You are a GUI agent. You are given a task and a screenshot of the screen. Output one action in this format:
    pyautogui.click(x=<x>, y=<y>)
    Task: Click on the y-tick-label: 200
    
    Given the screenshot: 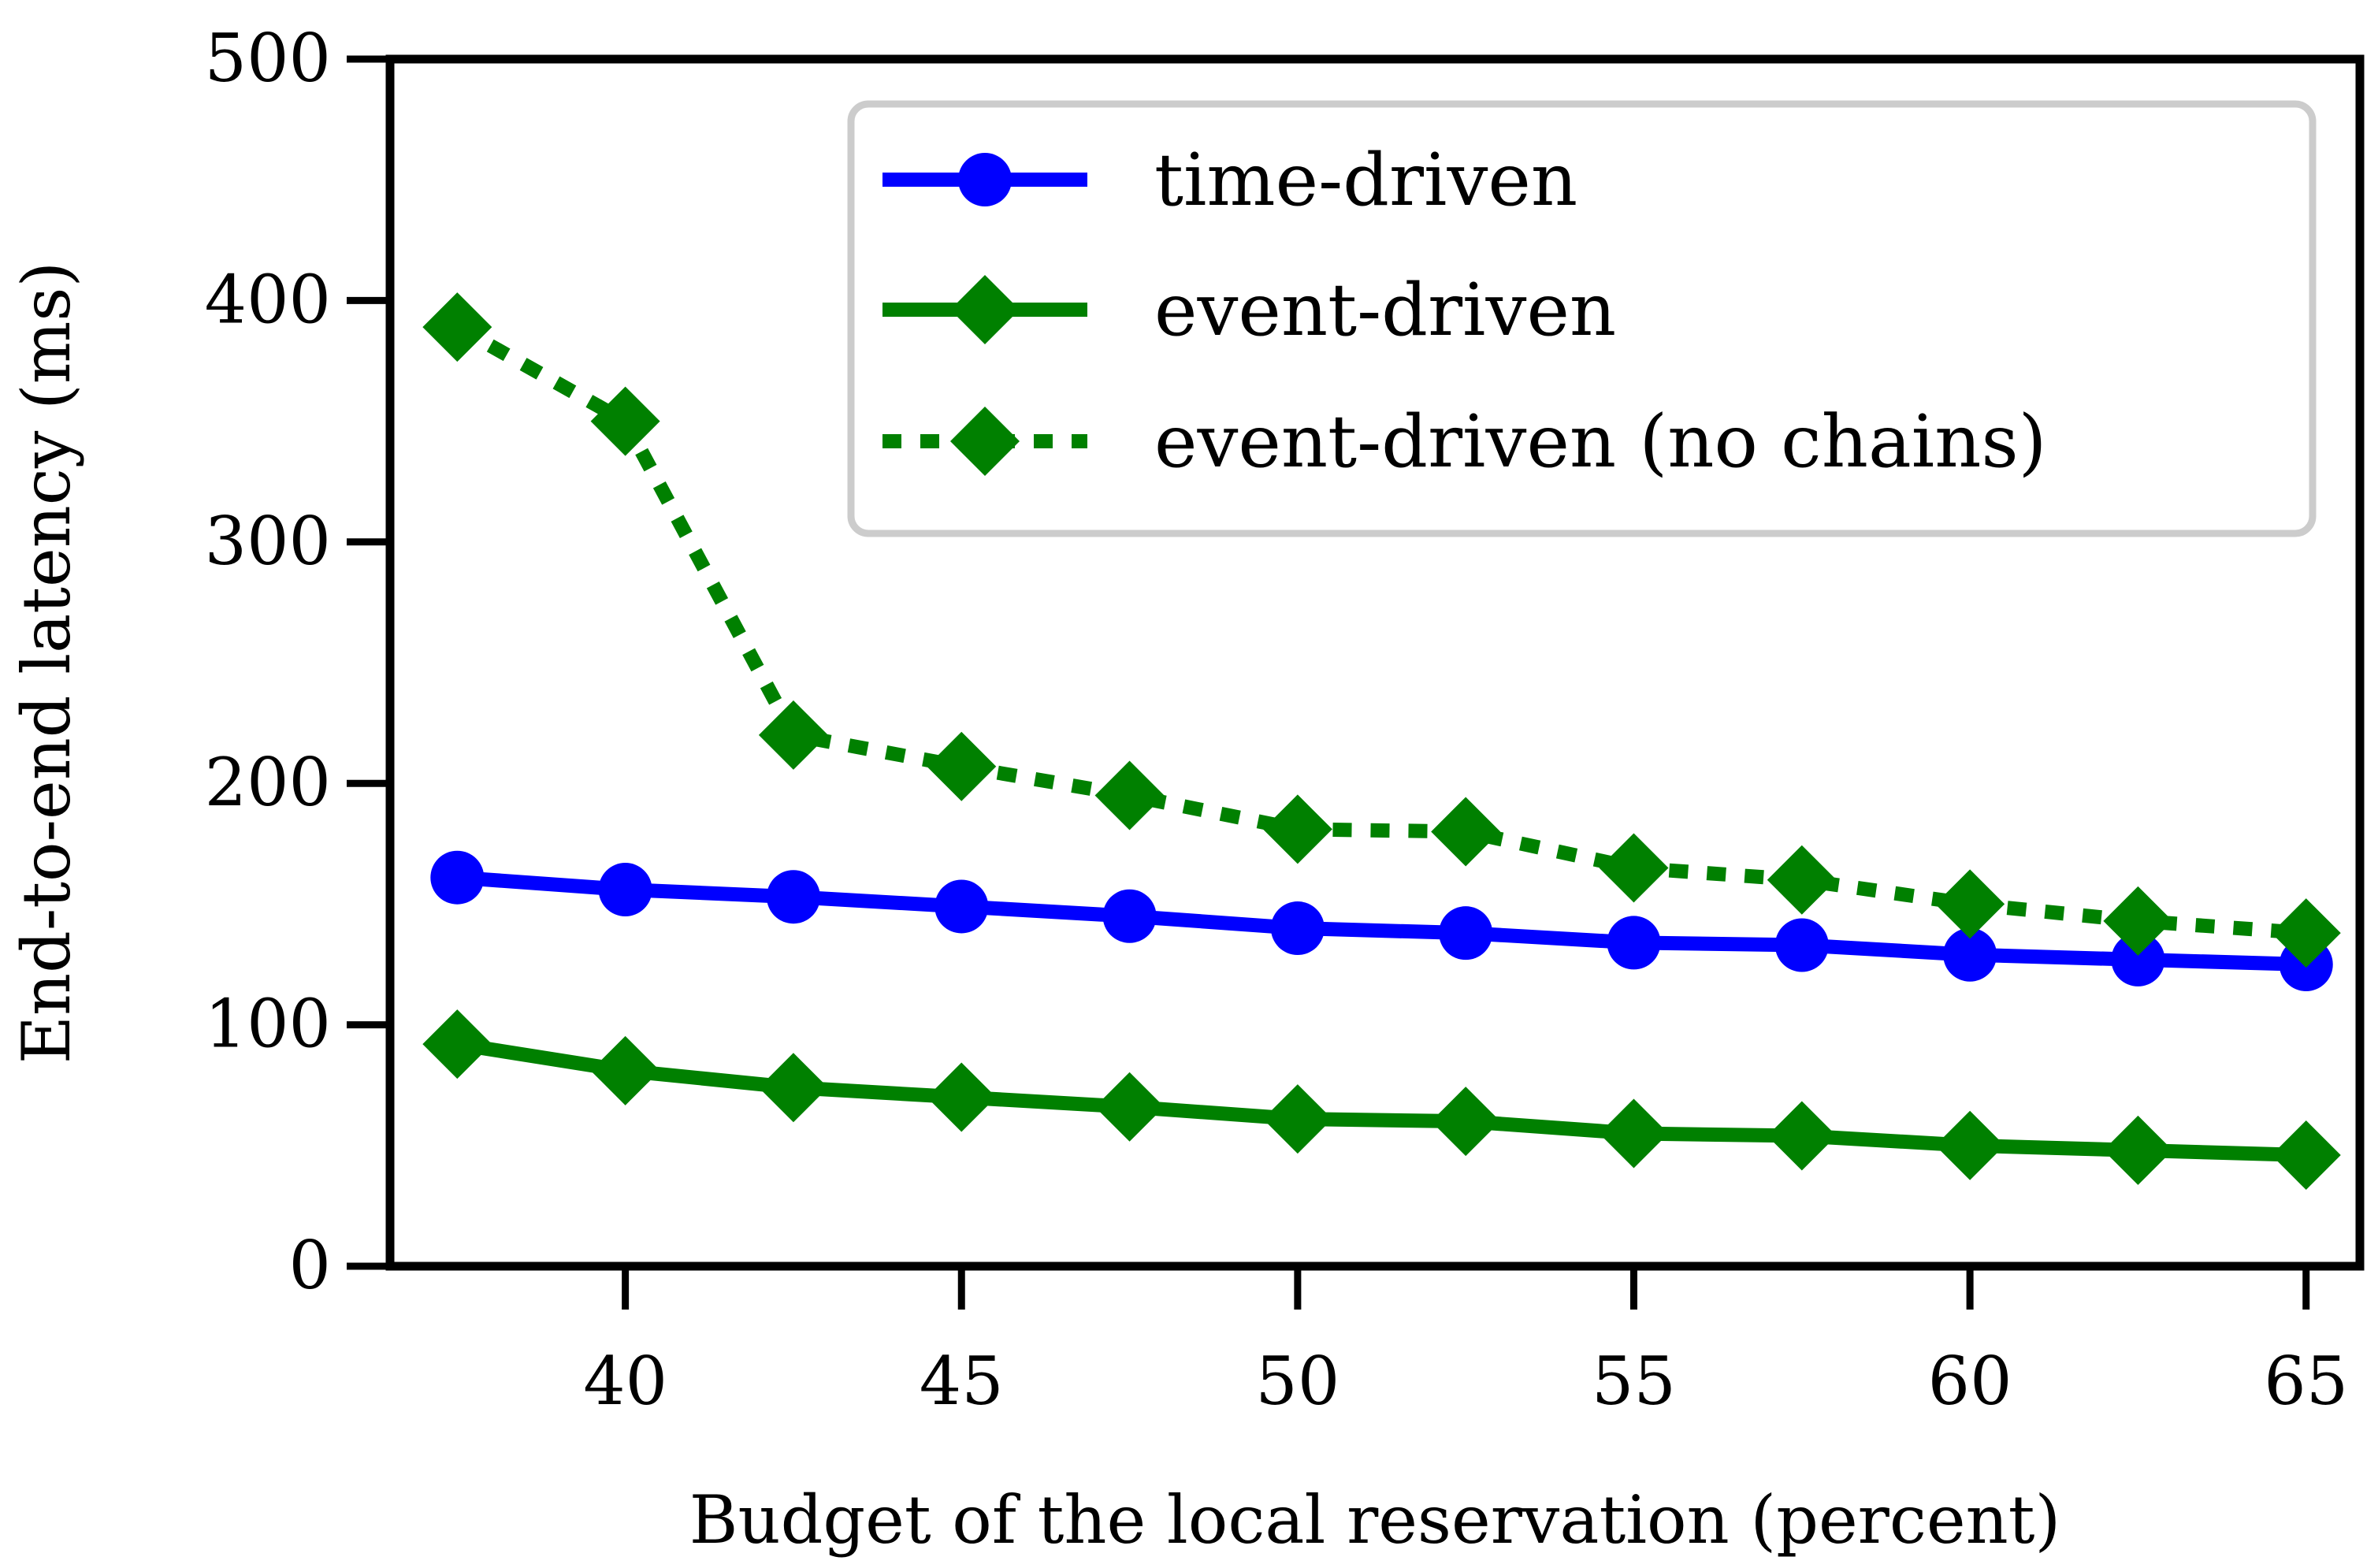 What is the action you would take?
    pyautogui.click(x=268, y=782)
    